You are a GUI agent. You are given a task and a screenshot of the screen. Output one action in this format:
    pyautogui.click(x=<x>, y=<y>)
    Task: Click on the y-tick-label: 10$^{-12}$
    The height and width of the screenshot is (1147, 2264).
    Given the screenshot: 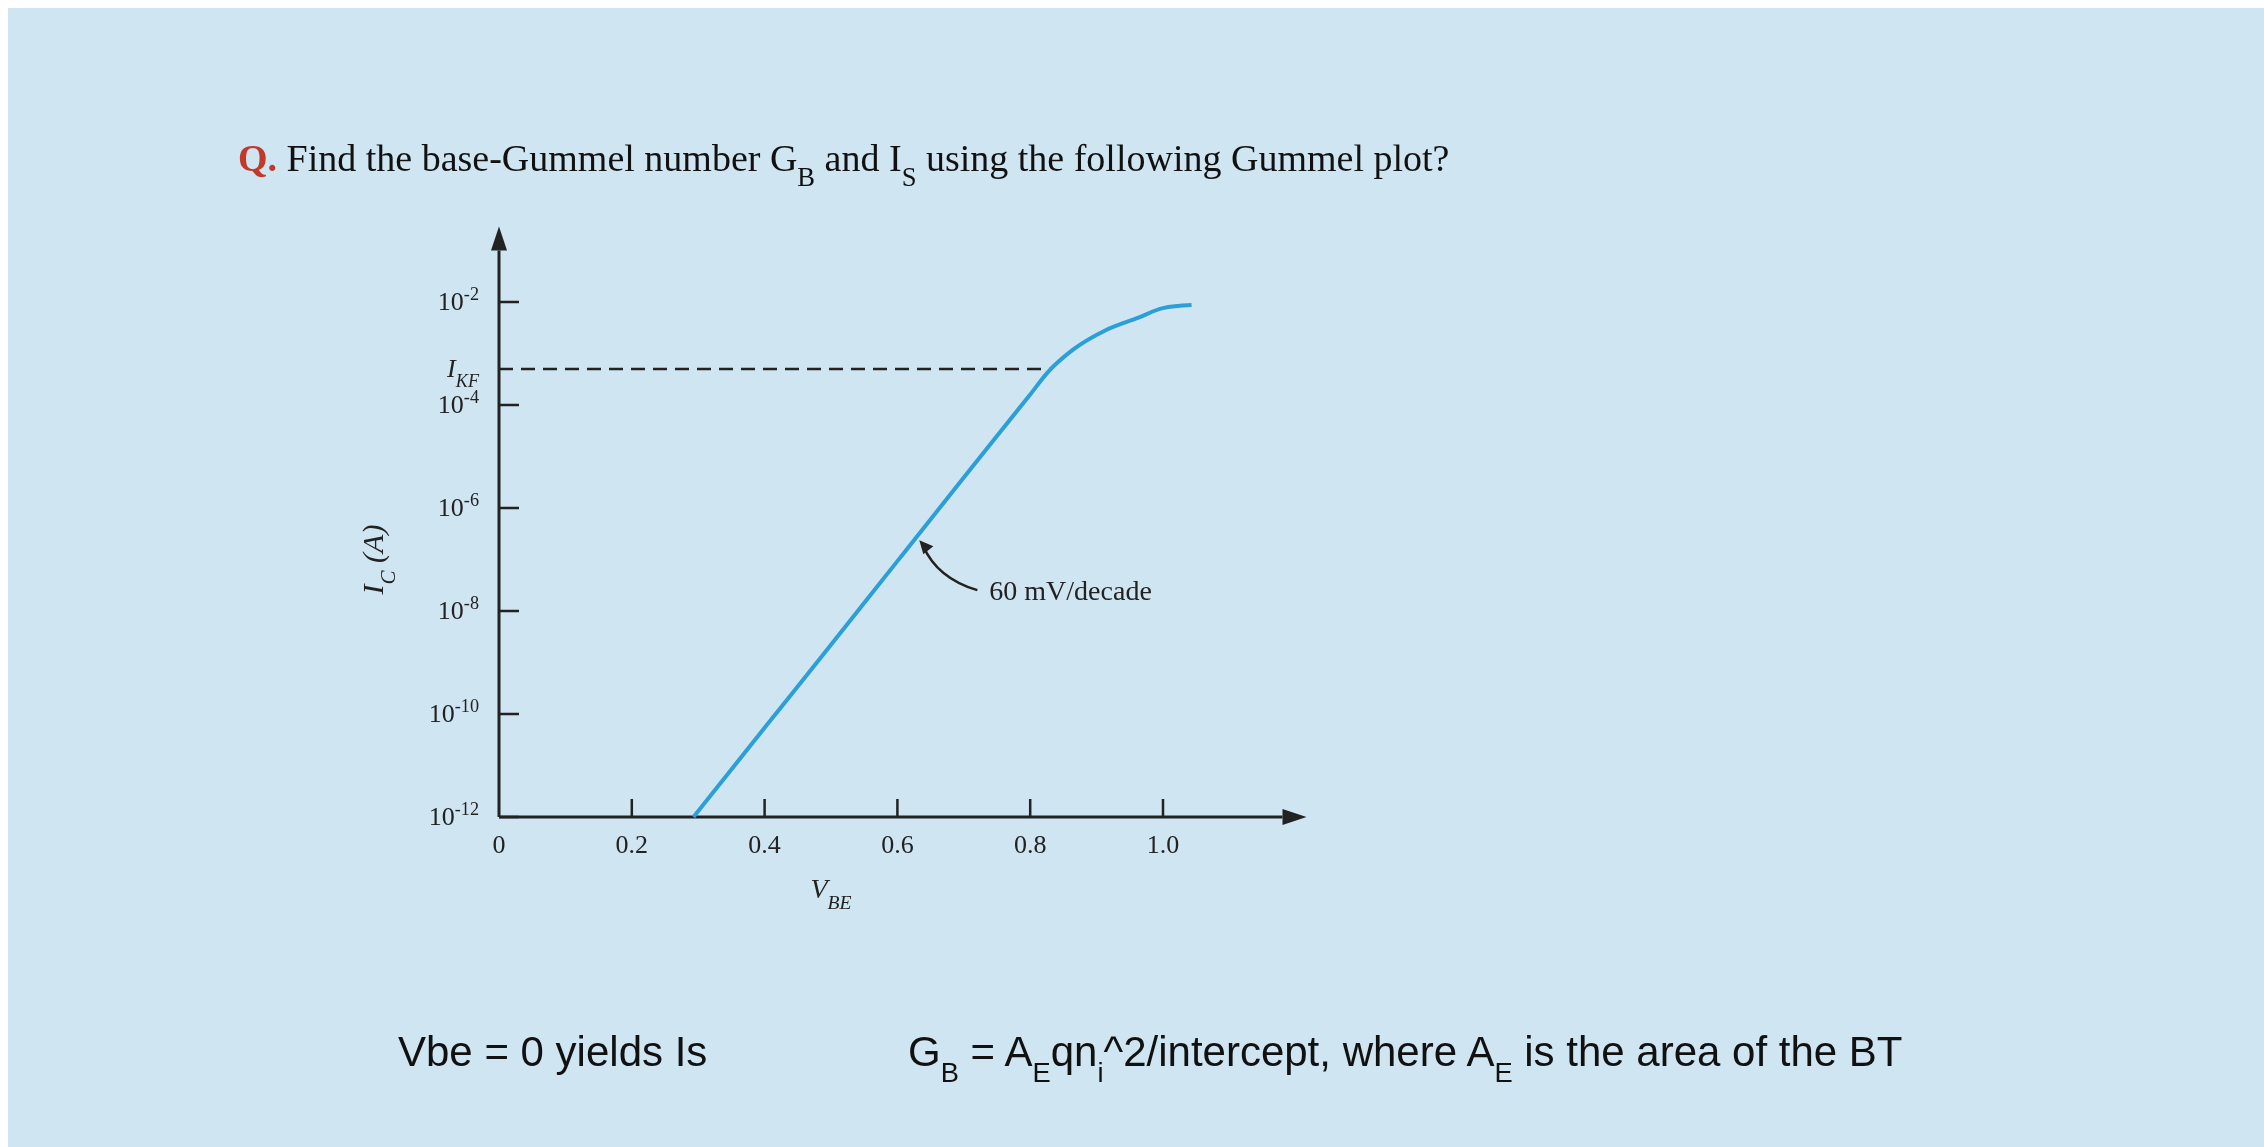 What is the action you would take?
    pyautogui.click(x=453, y=815)
    